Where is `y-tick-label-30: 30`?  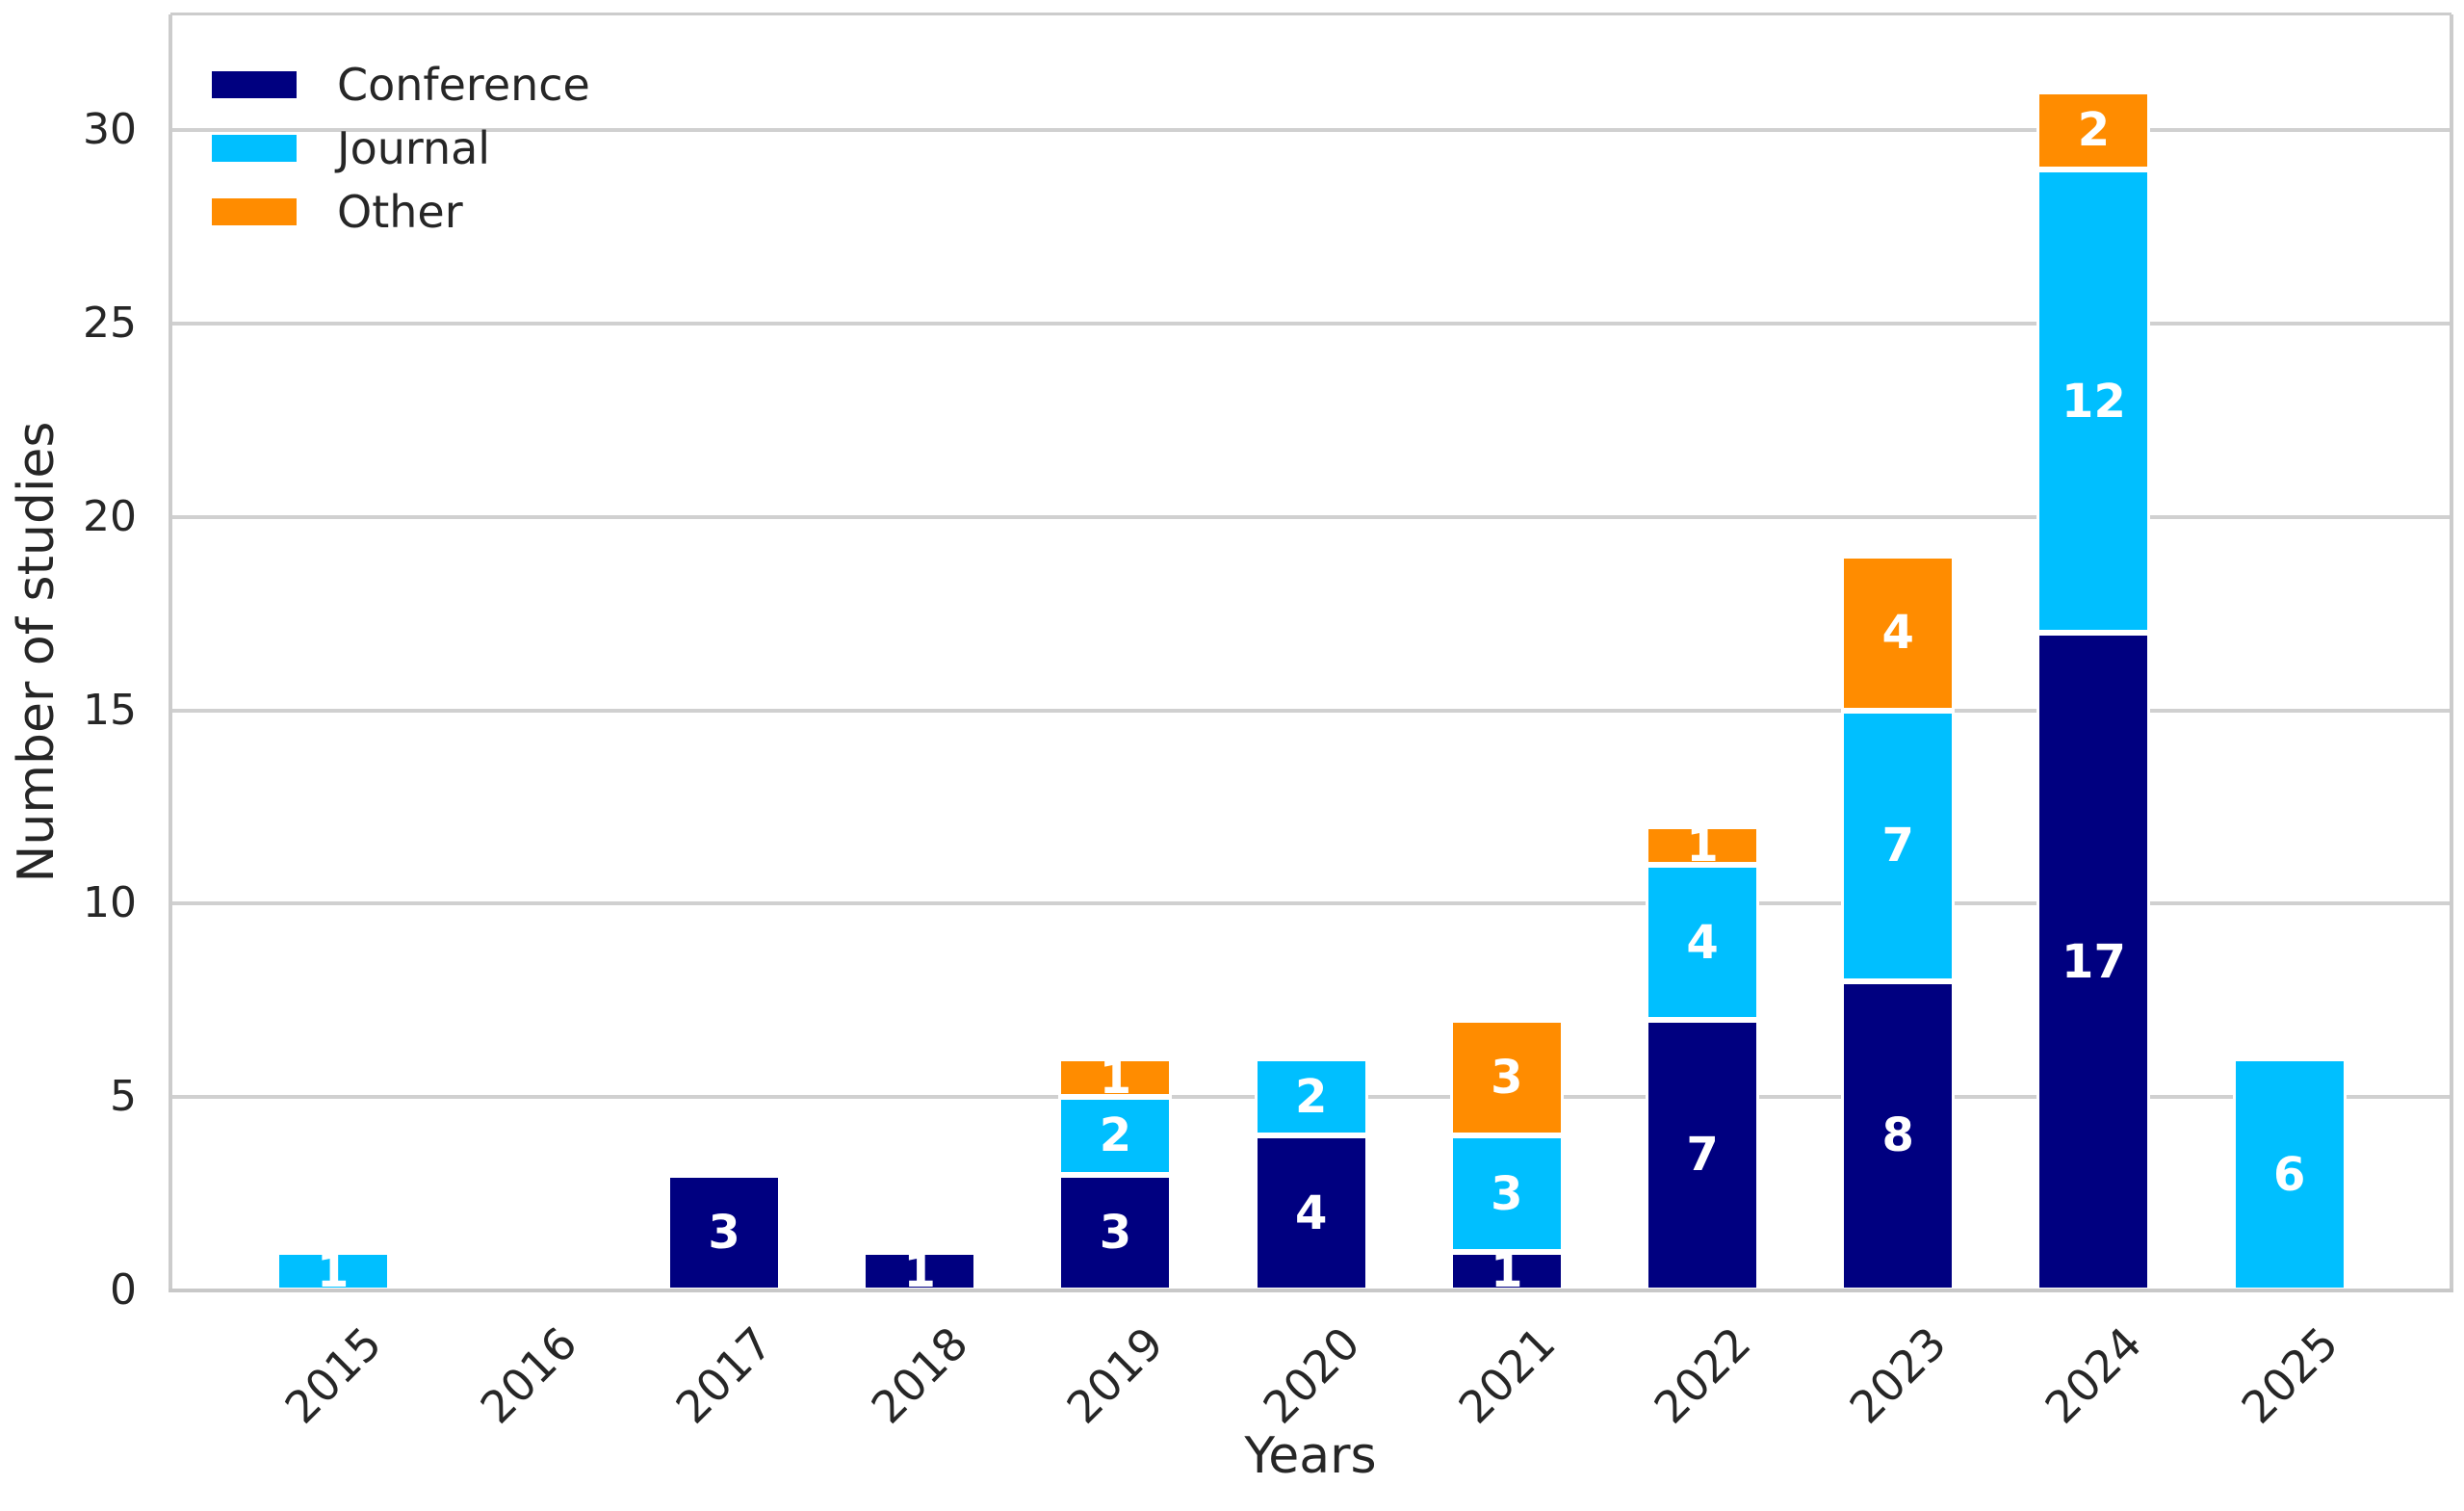 y-tick-label-30: 30 is located at coordinates (110, 130).